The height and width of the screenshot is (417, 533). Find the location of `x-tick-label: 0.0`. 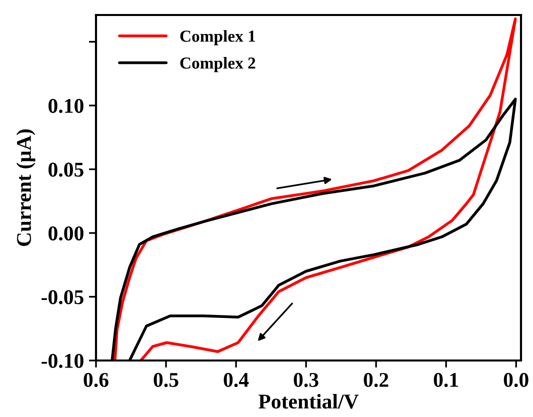

x-tick-label: 0.0 is located at coordinates (516, 380).